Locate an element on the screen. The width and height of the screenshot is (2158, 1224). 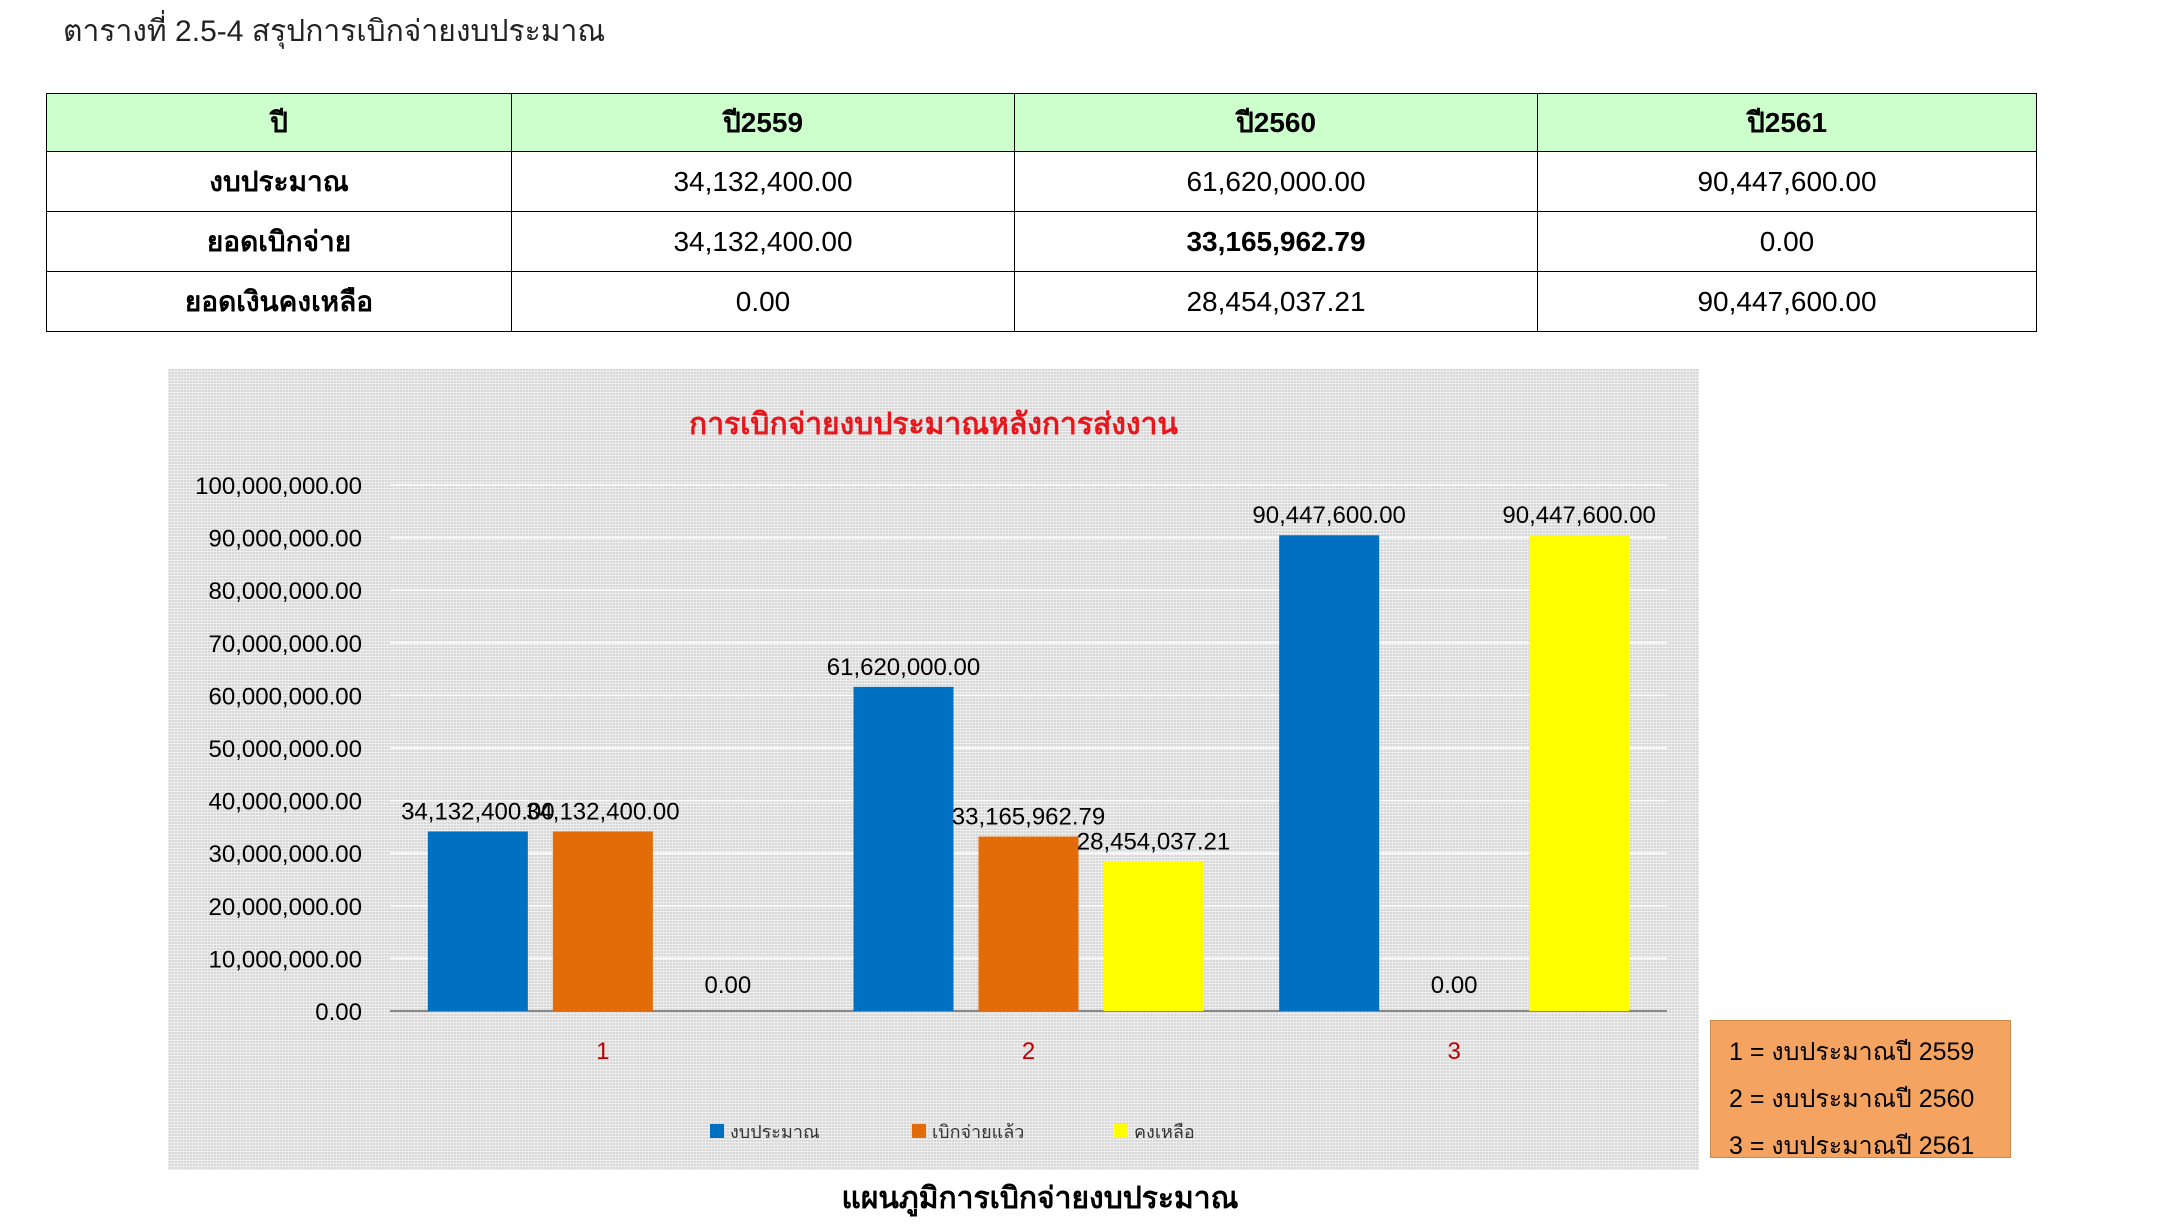
key-line: 1 = งบประมาณปี 2559 is located at coordinates (1852, 1052).